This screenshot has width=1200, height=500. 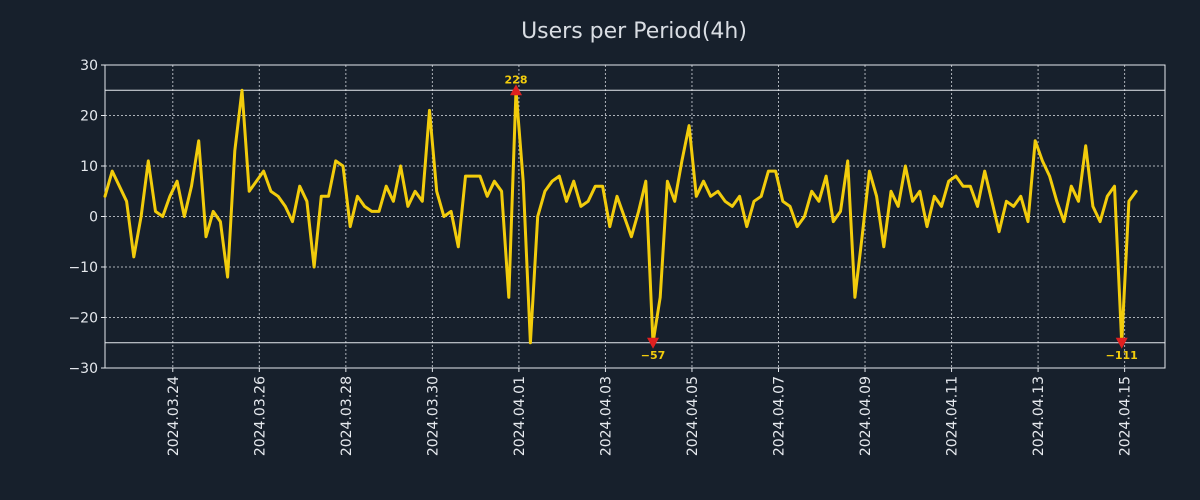 What do you see at coordinates (516, 79) in the screenshot?
I see `extreme-label: 228` at bounding box center [516, 79].